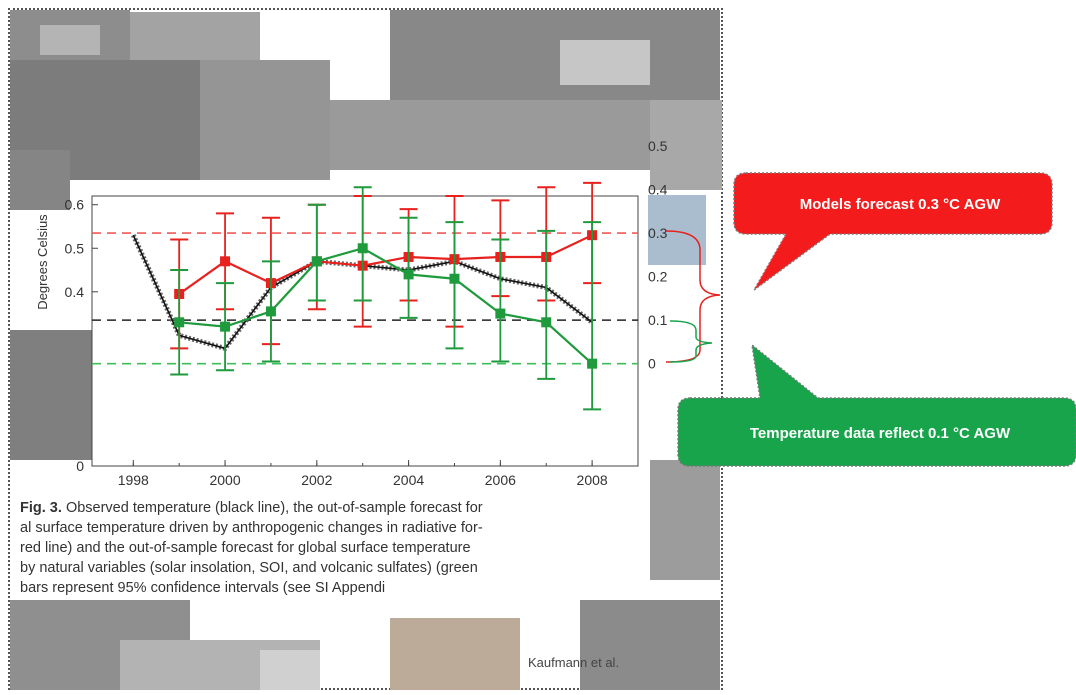  I want to click on temperature-callout-bubble, so click(876, 405).